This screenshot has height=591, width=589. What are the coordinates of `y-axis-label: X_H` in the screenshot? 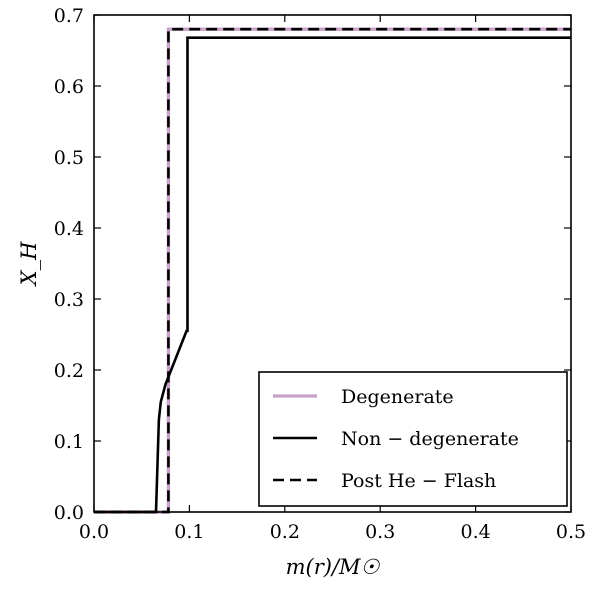 It's located at (29, 264).